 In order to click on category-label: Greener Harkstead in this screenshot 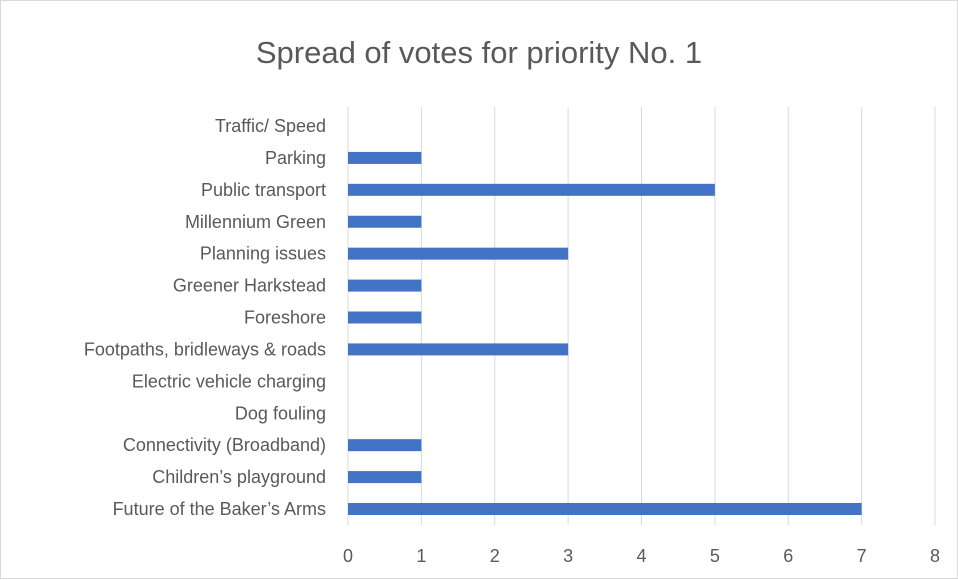, I will do `click(249, 286)`.